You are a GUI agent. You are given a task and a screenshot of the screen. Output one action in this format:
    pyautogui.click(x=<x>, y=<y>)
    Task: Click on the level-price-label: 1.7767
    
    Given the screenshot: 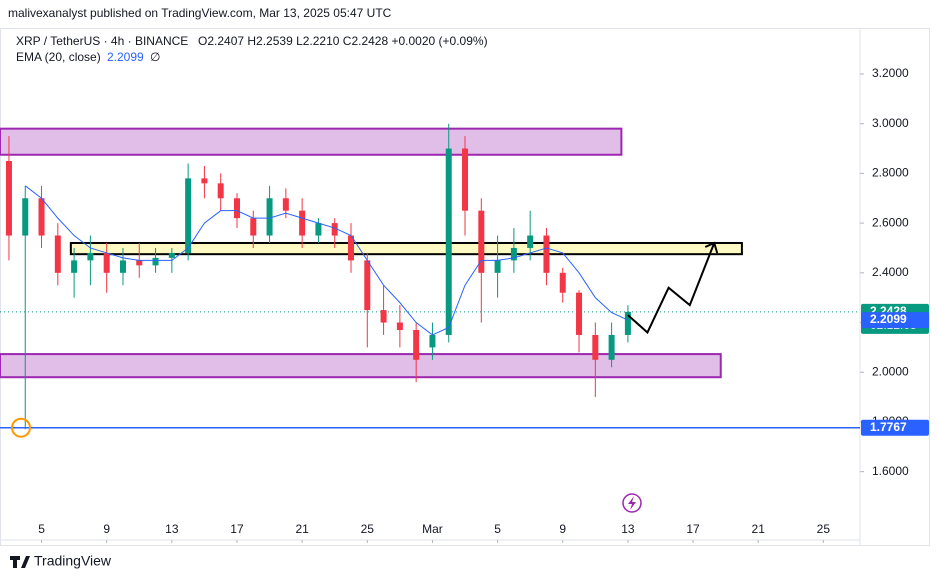 What is the action you would take?
    pyautogui.click(x=888, y=427)
    